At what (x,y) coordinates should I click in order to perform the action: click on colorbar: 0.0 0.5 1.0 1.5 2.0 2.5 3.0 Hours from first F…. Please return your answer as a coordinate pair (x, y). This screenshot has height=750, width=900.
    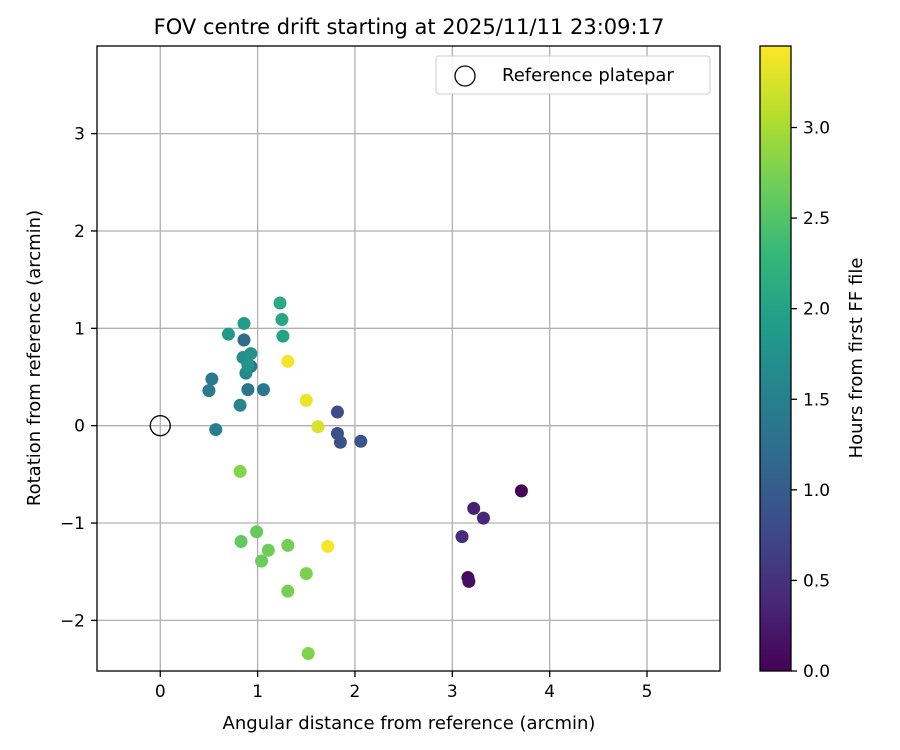
    Looking at the image, I should click on (813, 363).